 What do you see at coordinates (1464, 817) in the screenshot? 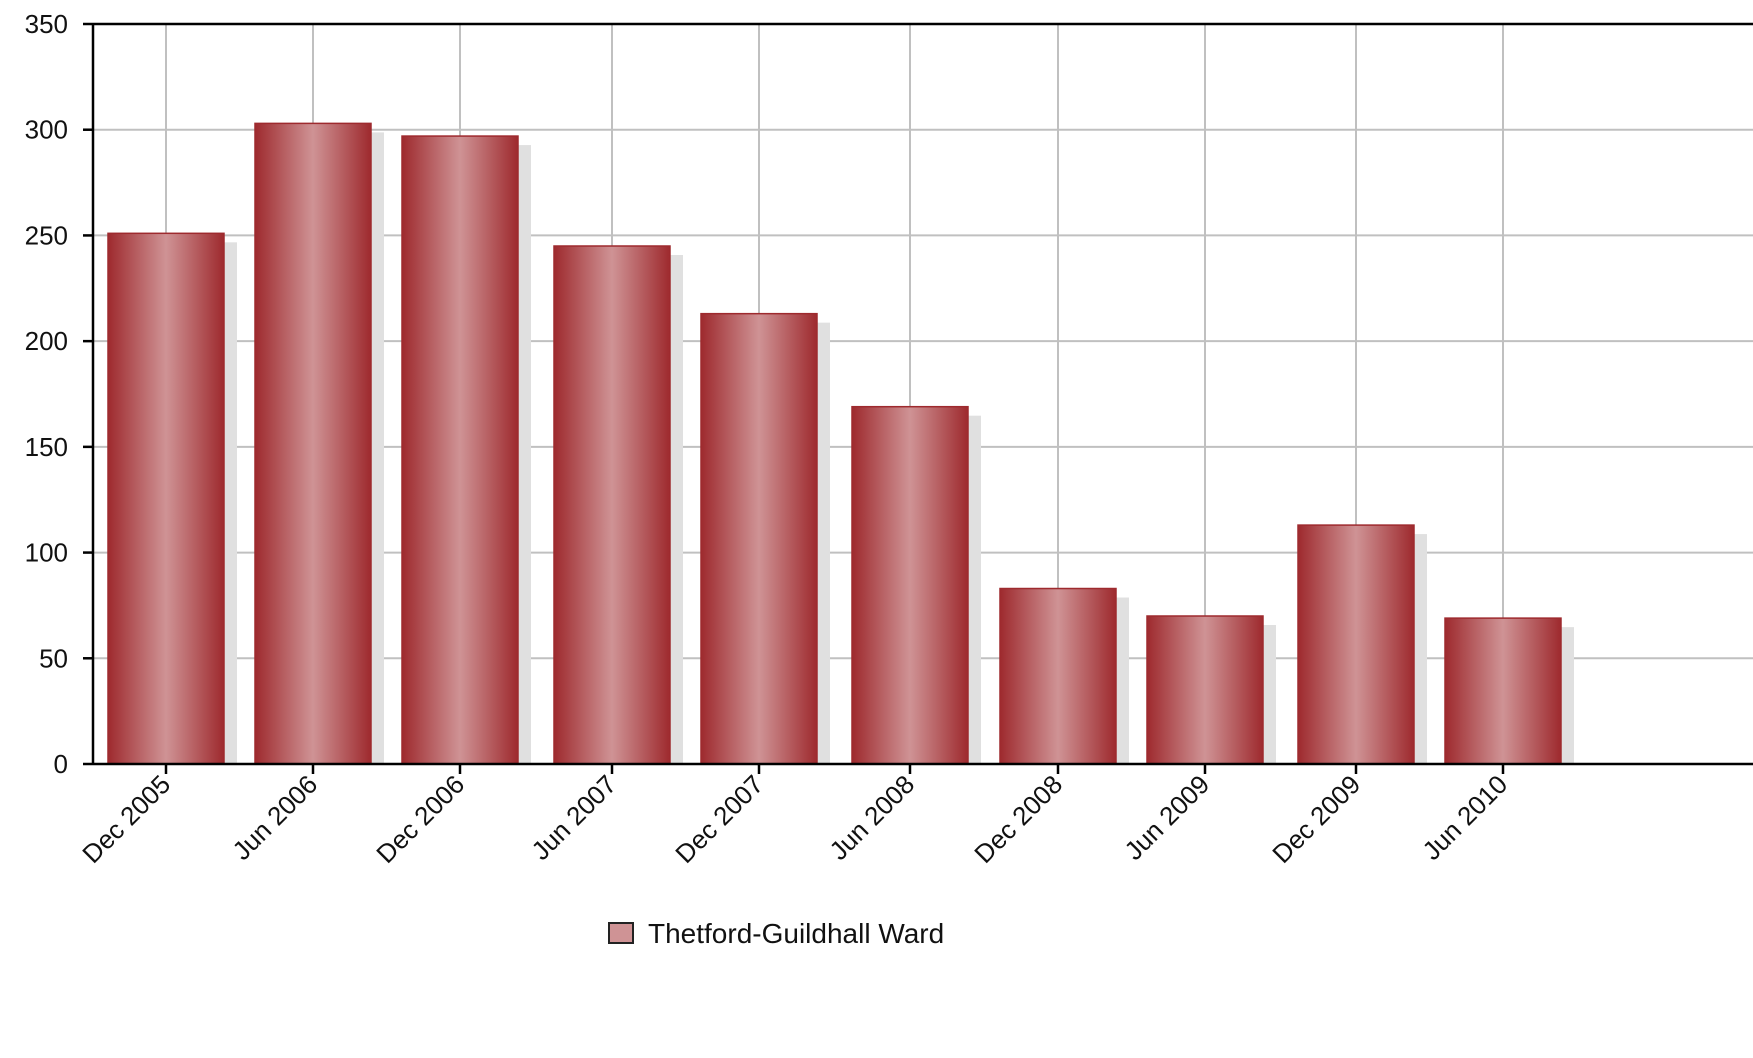
I see `x-tick-label: Jun 2010` at bounding box center [1464, 817].